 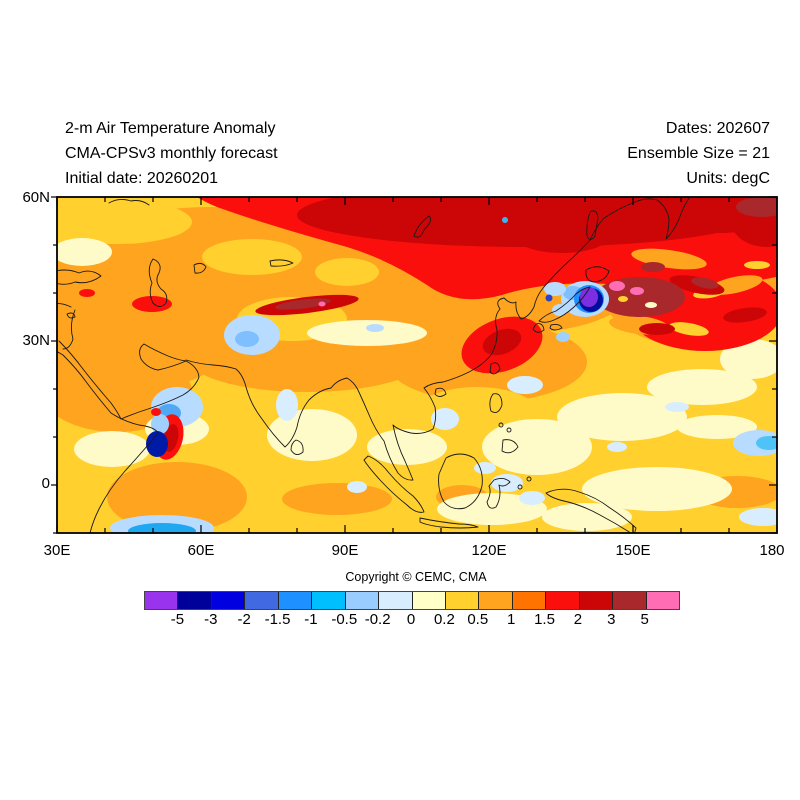 What do you see at coordinates (489, 550) in the screenshot?
I see `x-axis-label-120e: 120E` at bounding box center [489, 550].